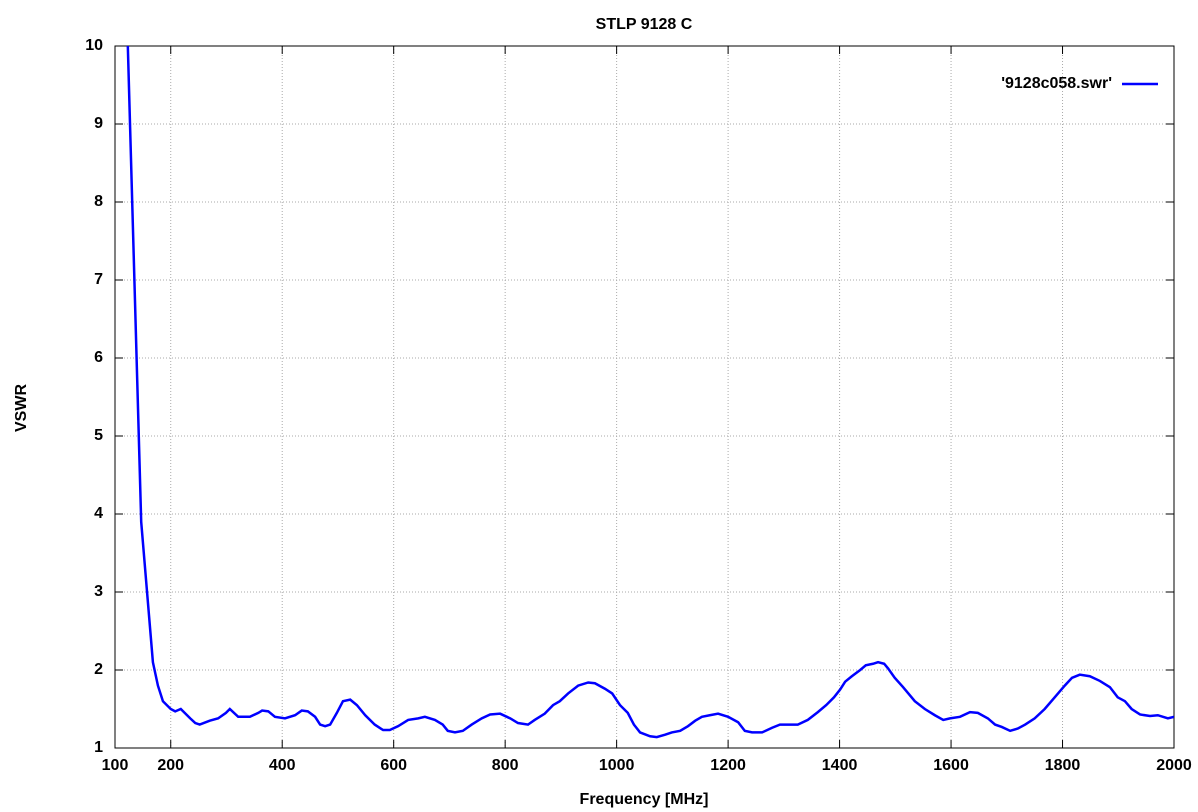 This screenshot has height=812, width=1198. I want to click on x-tick-label: 200, so click(170, 765).